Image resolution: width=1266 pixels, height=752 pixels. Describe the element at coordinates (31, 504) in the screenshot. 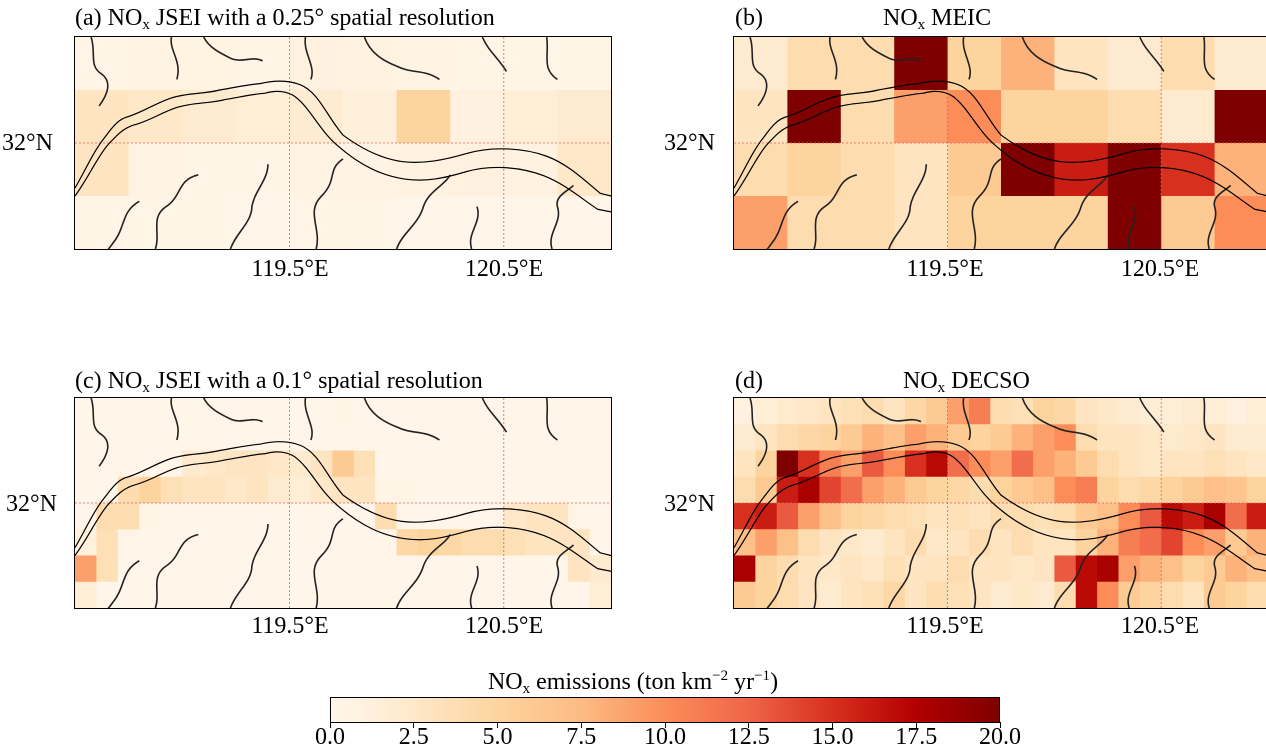

I see `panel-c-lat-label: 32°N` at that location.